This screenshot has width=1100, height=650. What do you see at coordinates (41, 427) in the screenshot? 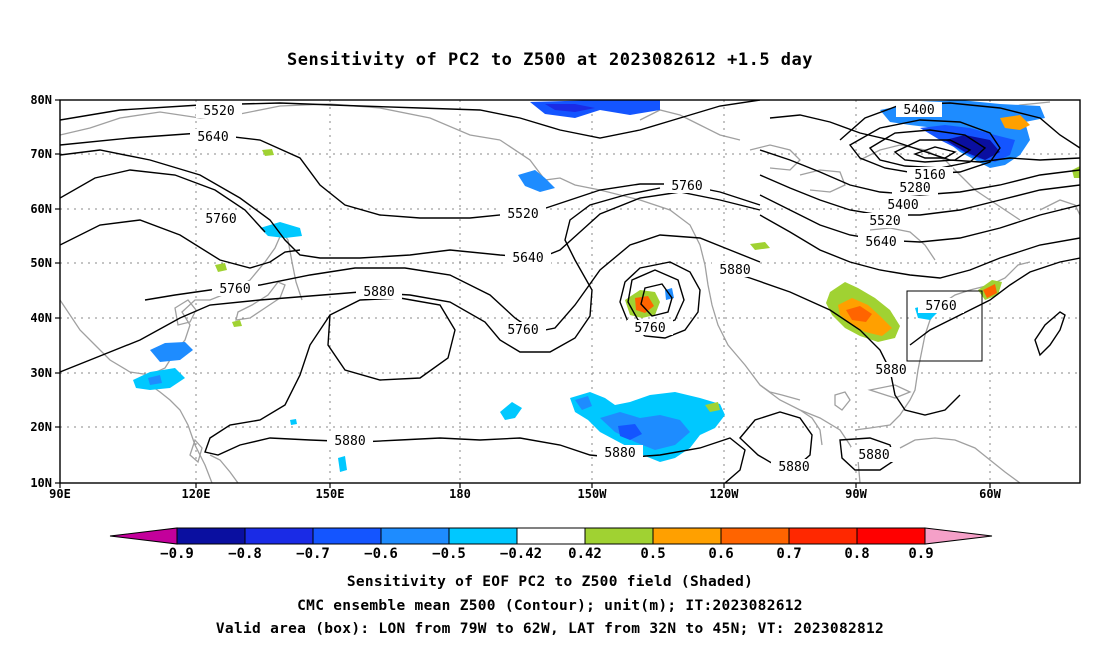
I see `lat-label: 20N` at bounding box center [41, 427].